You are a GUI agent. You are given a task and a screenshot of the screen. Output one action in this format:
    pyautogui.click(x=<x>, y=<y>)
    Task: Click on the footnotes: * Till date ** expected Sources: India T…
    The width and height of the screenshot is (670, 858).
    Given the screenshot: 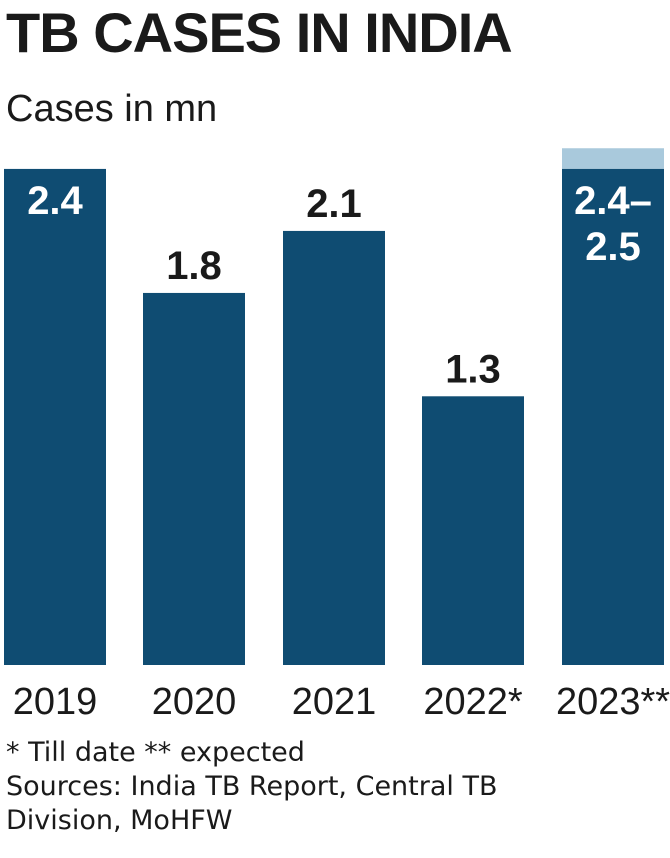 What is the action you would take?
    pyautogui.click(x=336, y=787)
    